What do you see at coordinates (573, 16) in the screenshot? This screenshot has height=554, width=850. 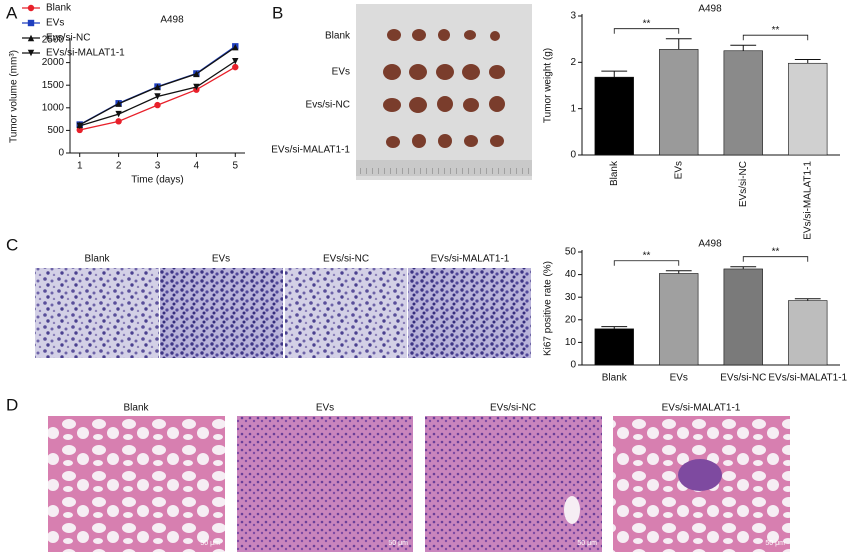 I see `y-tick-label: 3` at bounding box center [573, 16].